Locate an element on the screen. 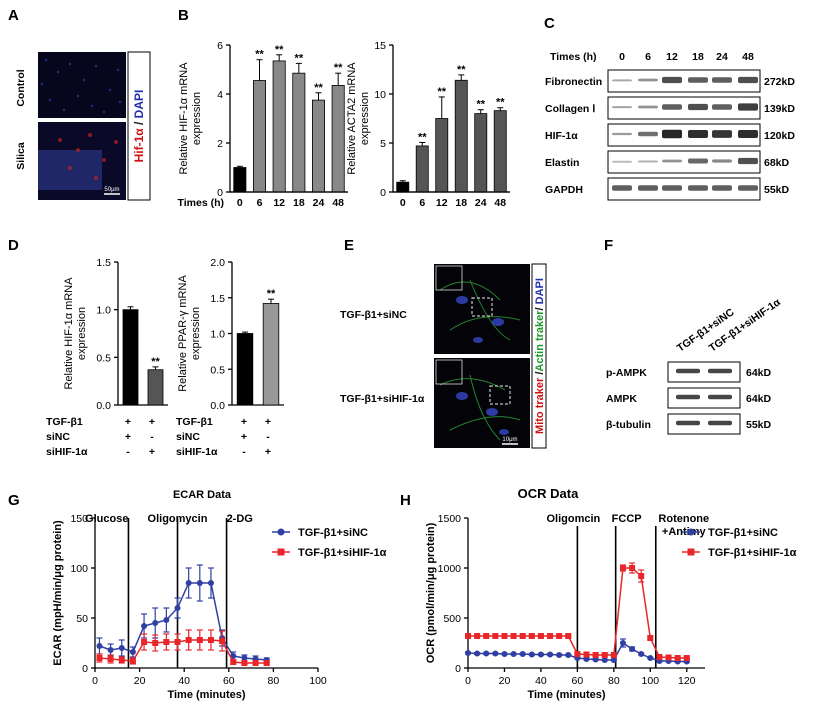 This screenshot has width=815, height=706. legend-label: TGF-β1+siNC is located at coordinates (743, 533).